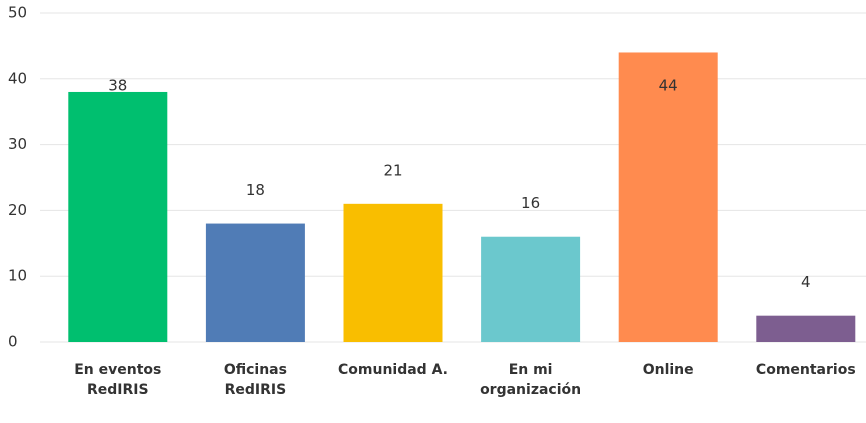 Image resolution: width=866 pixels, height=423 pixels. Describe the element at coordinates (17, 276) in the screenshot. I see `y-tick-label: 10` at that location.